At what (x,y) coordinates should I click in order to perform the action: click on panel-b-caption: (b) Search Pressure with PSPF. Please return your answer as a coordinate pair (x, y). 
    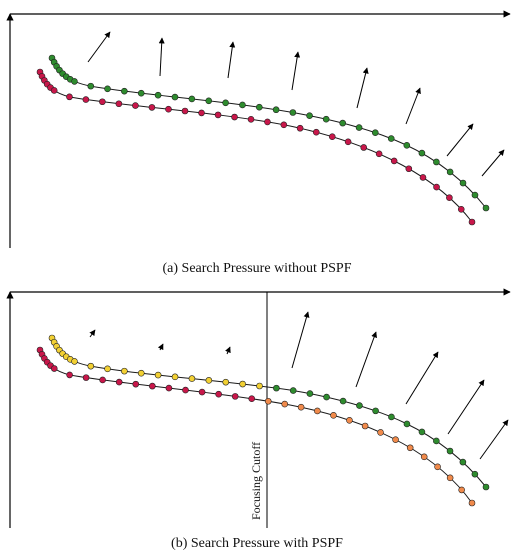
    Looking at the image, I should click on (257, 543).